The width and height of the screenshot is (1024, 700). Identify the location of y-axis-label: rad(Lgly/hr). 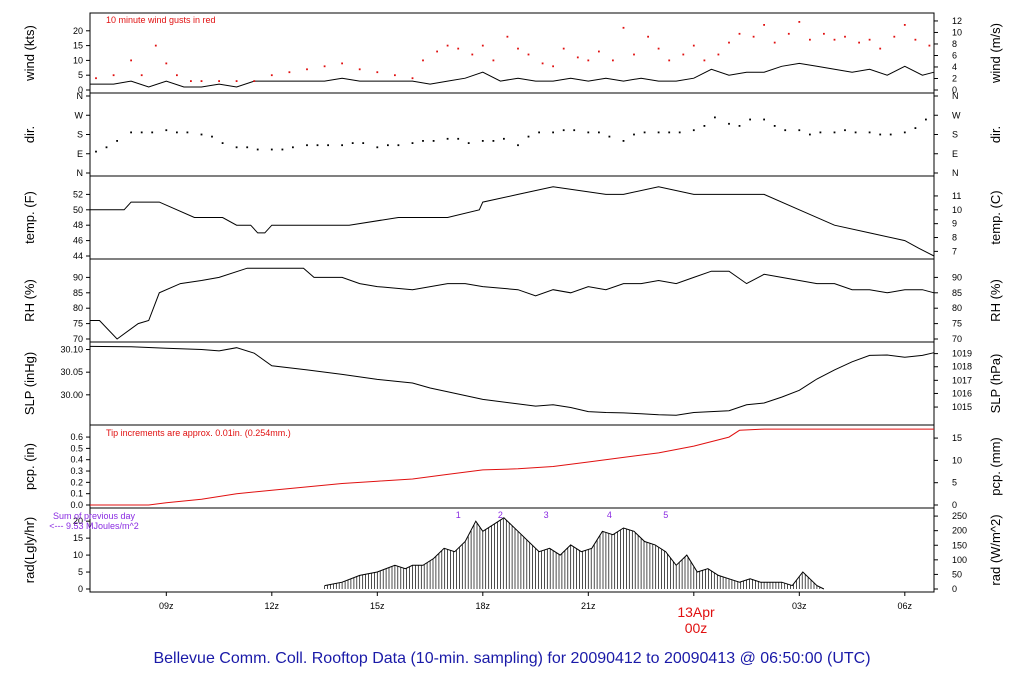
(29, 550).